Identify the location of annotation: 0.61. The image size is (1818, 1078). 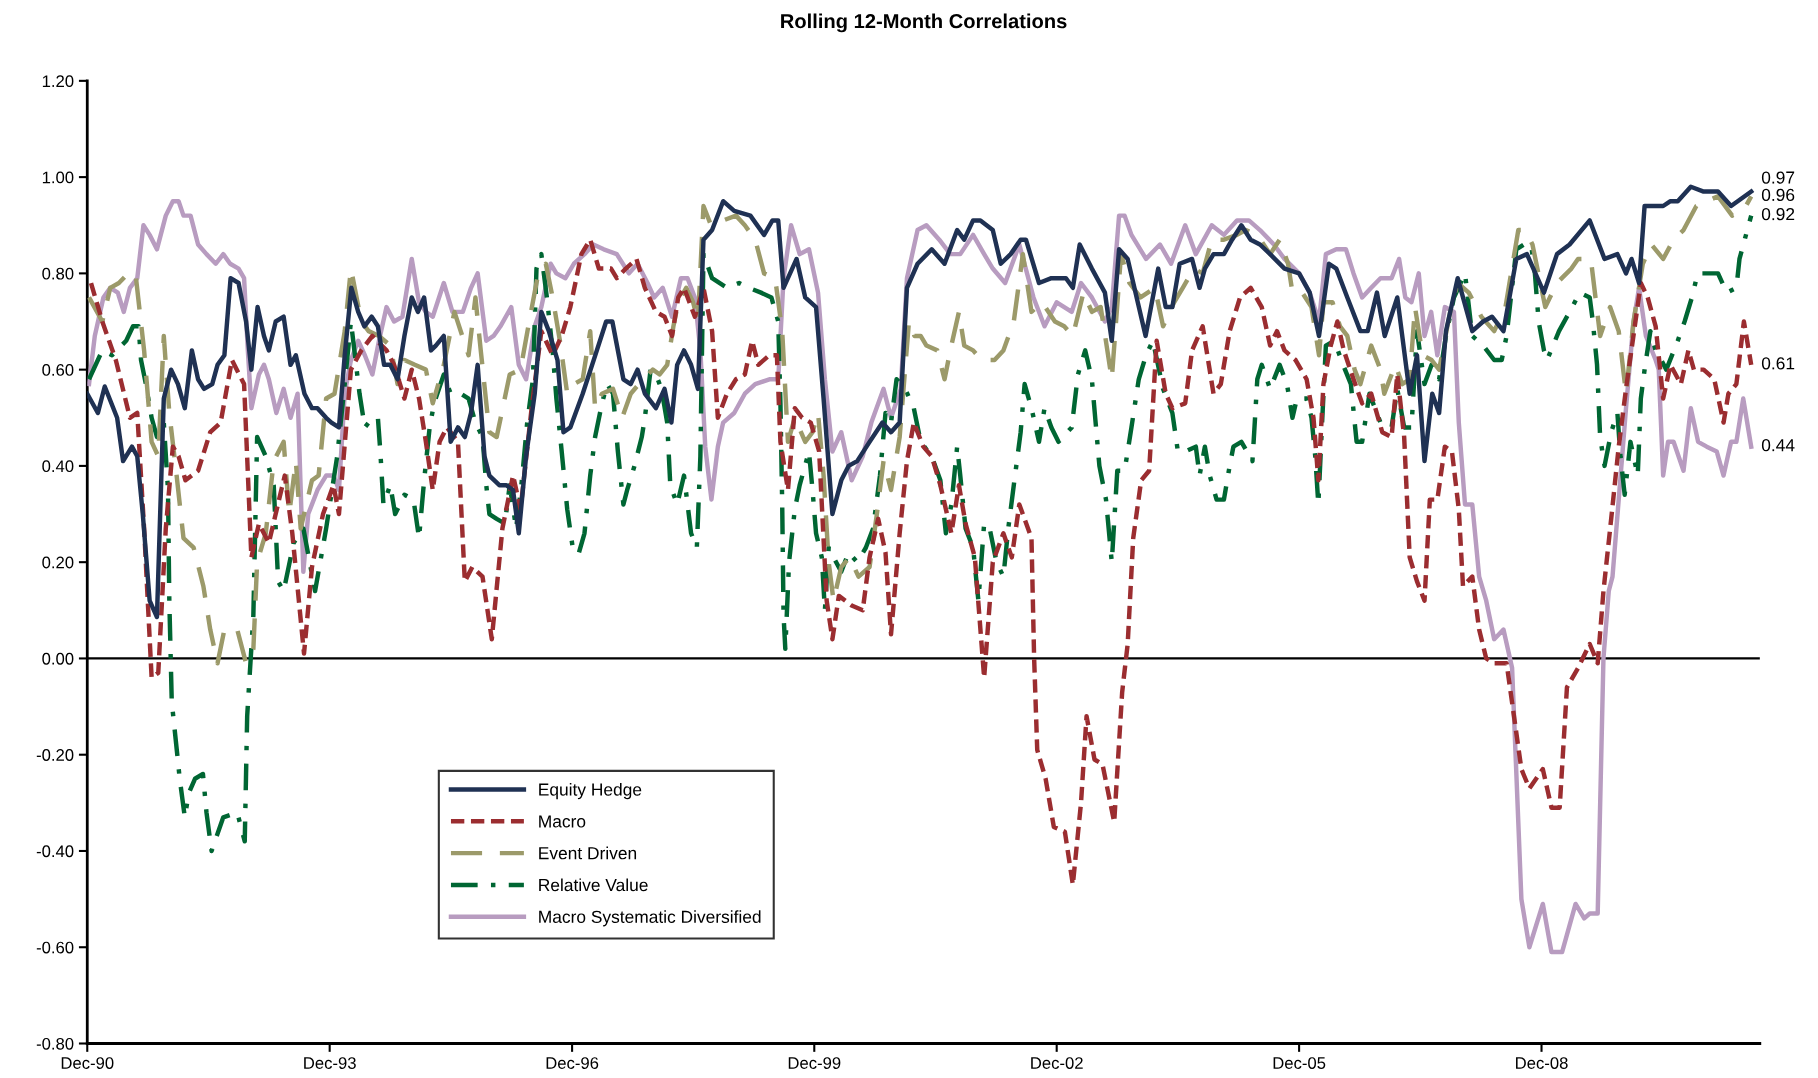
(1778, 363).